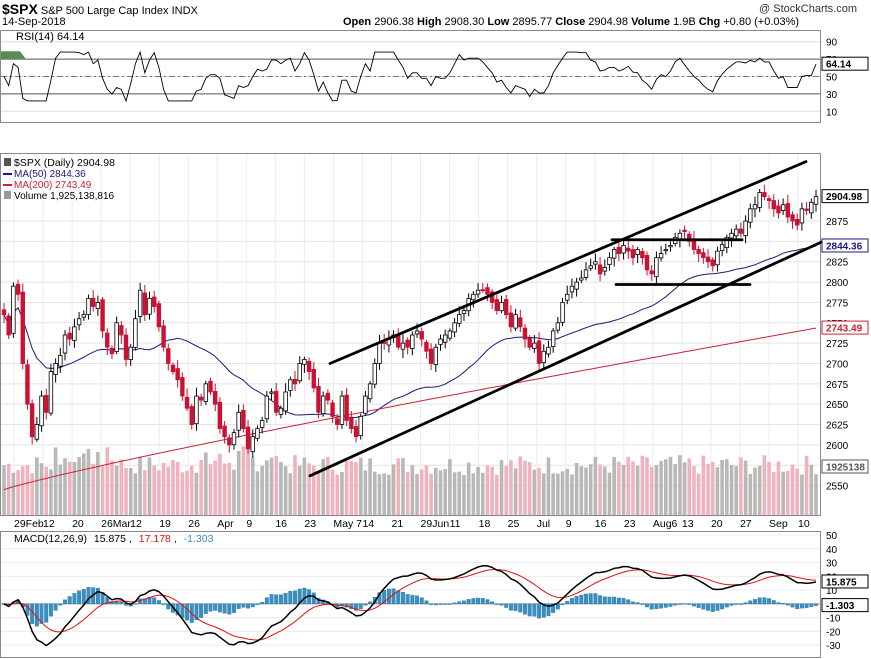 The image size is (871, 659). I want to click on x-axis-label: 12, so click(136, 524).